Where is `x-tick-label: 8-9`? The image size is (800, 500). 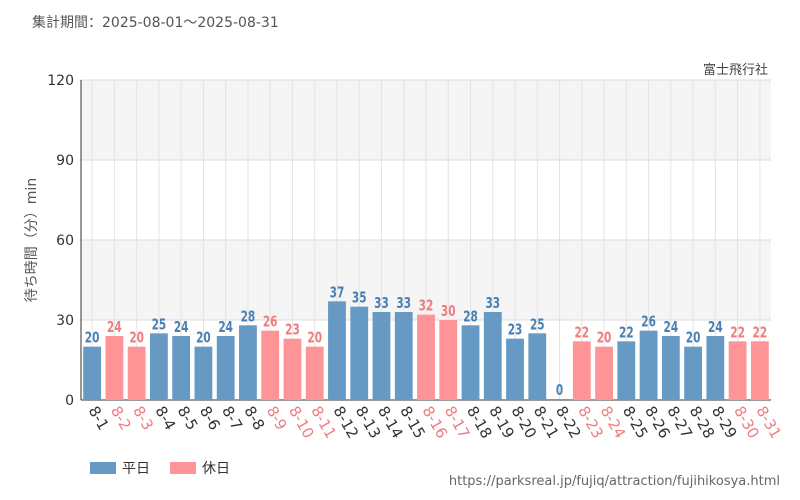 x-tick-label: 8-9 is located at coordinates (277, 418).